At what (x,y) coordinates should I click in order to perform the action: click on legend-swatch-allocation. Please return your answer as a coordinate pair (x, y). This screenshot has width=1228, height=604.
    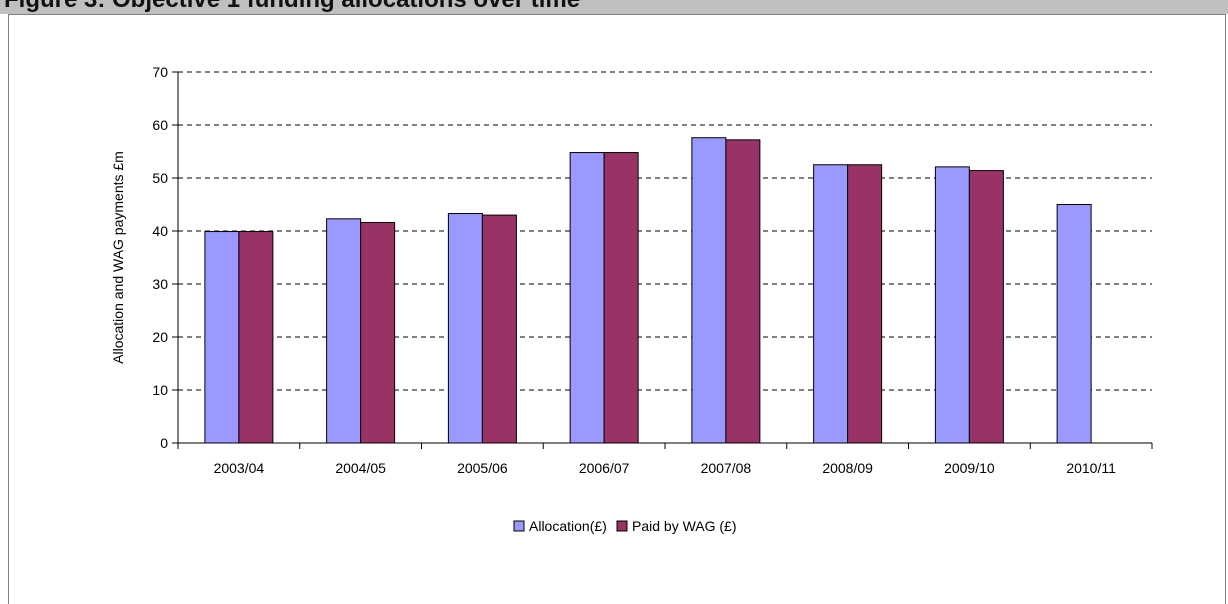
    Looking at the image, I should click on (519, 526).